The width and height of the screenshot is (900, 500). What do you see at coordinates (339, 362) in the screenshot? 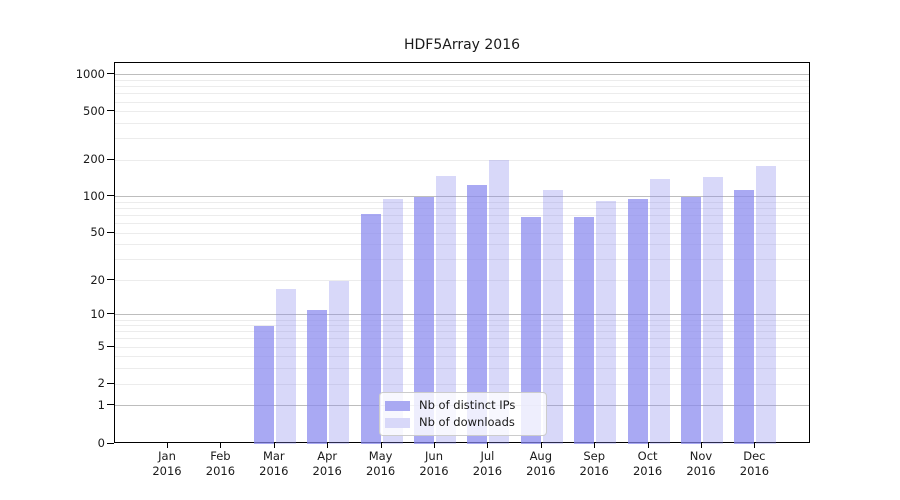
I see `bar-downloads-apr` at bounding box center [339, 362].